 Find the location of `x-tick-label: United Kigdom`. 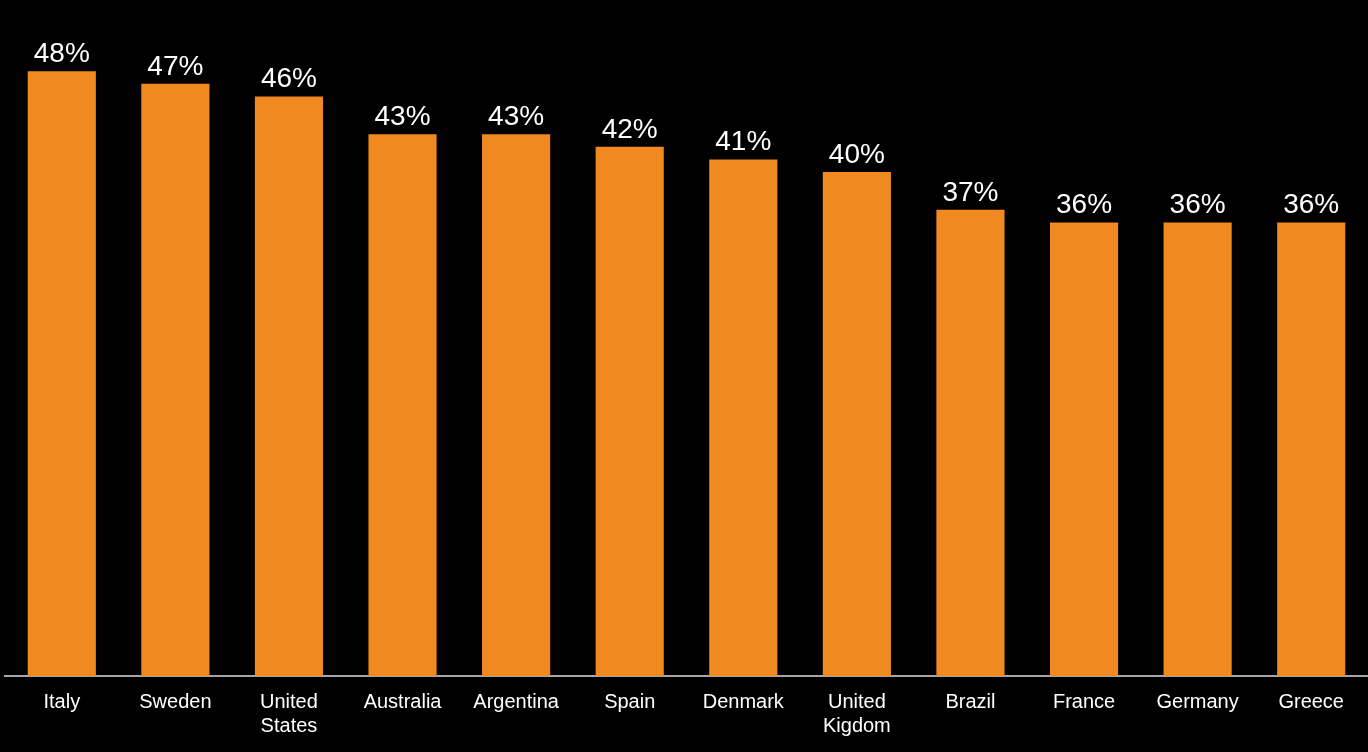

x-tick-label: United Kigdom is located at coordinates (856, 712).